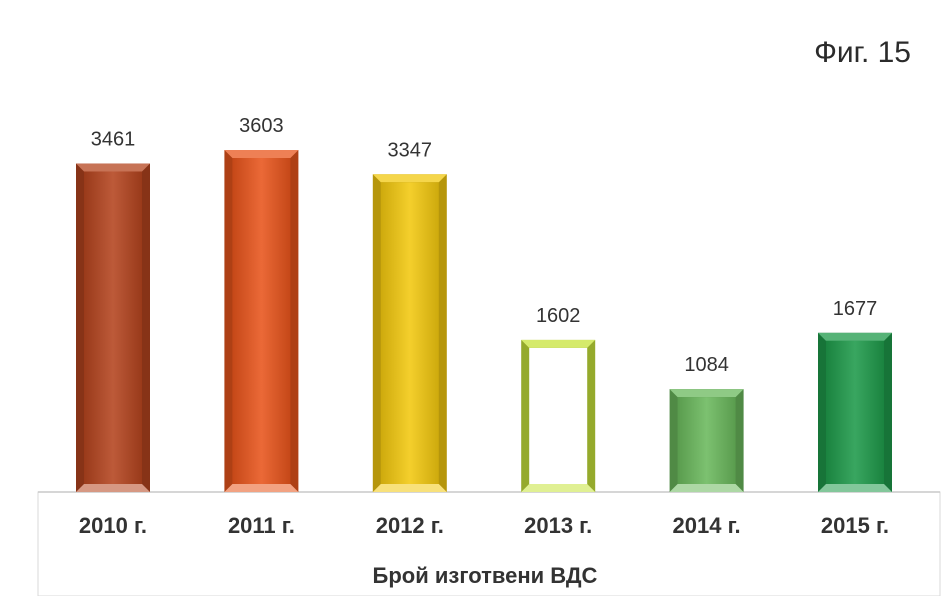  I want to click on category-label: 2010 г., so click(113, 525).